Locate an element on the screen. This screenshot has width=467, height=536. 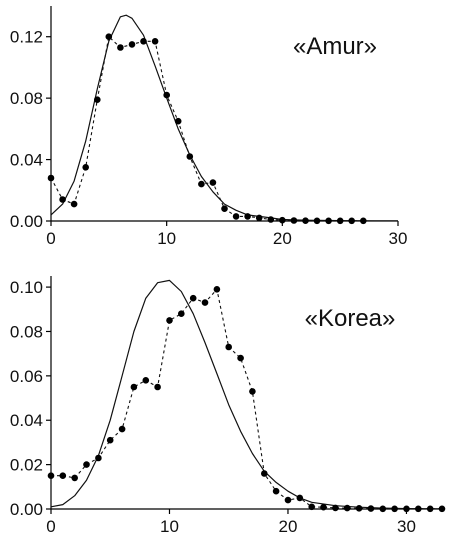
panel-annotation: «Amur» is located at coordinates (335, 46).